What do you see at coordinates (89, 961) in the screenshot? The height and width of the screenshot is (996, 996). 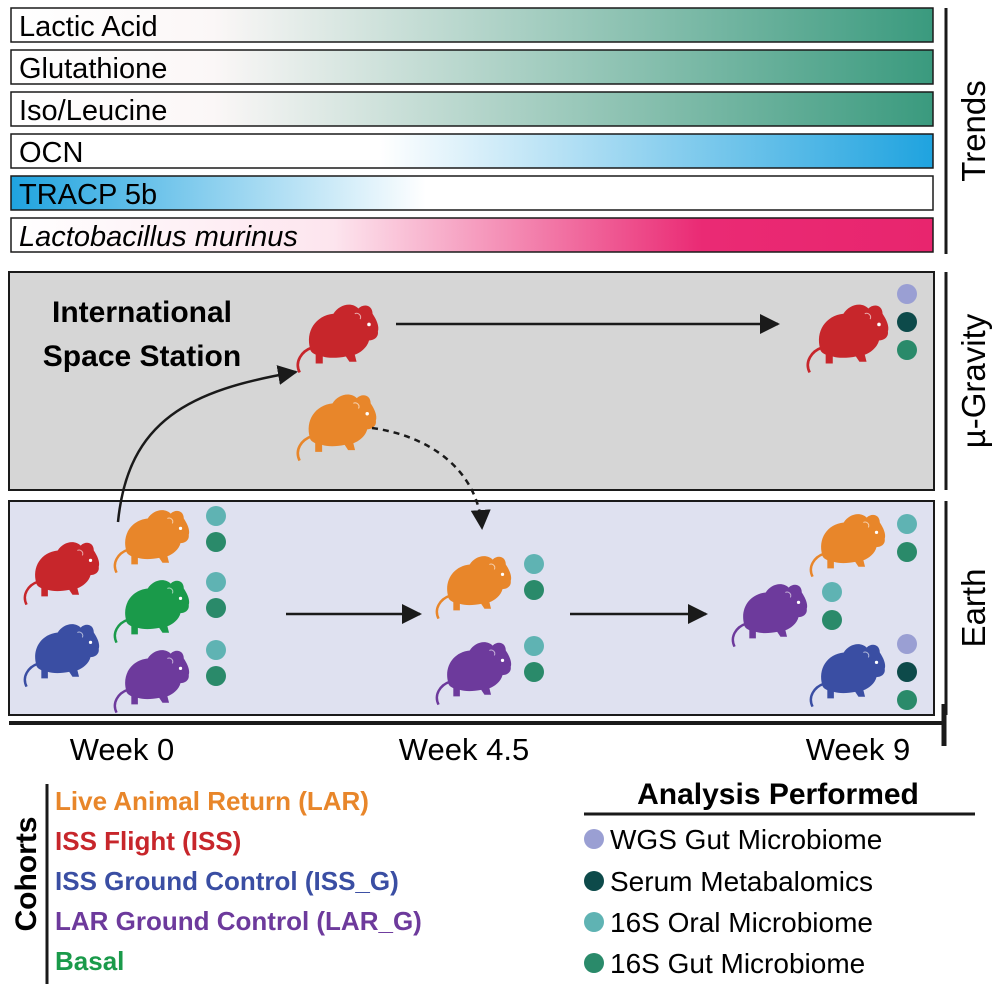 I see `cohort-basal: Basal` at bounding box center [89, 961].